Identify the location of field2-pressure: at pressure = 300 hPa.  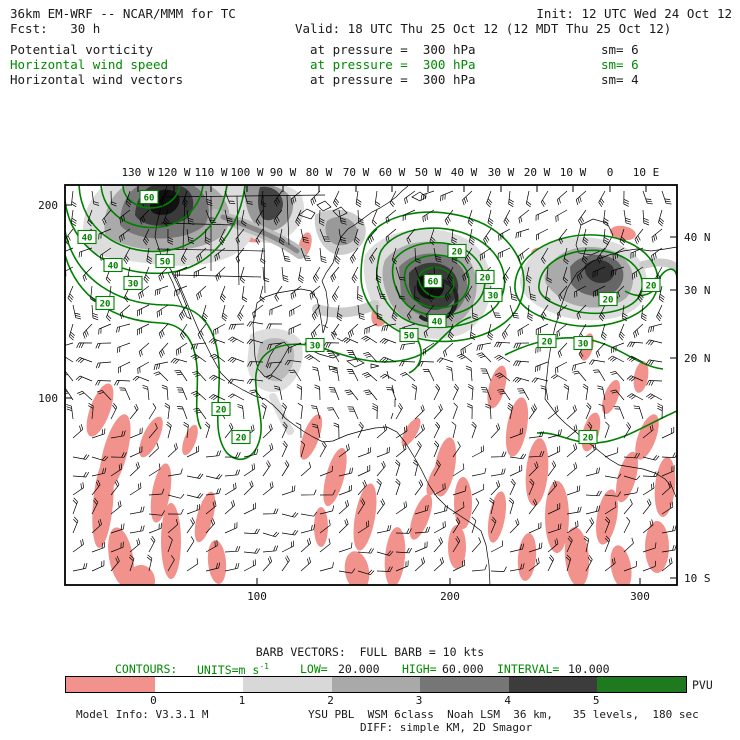
(393, 64).